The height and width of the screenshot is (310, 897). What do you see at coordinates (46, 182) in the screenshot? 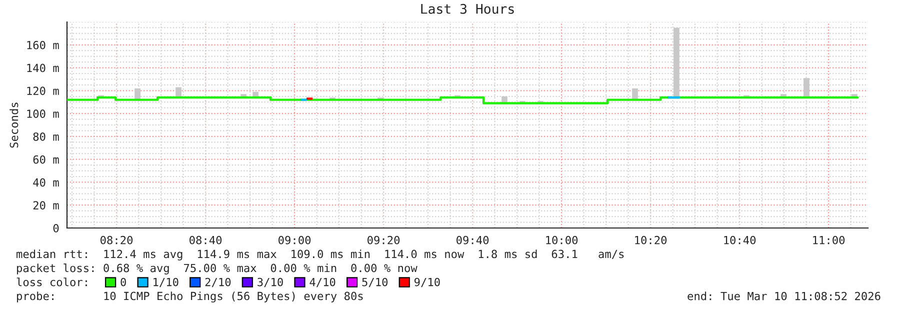
I see `y-tick-label: 40 m` at bounding box center [46, 182].